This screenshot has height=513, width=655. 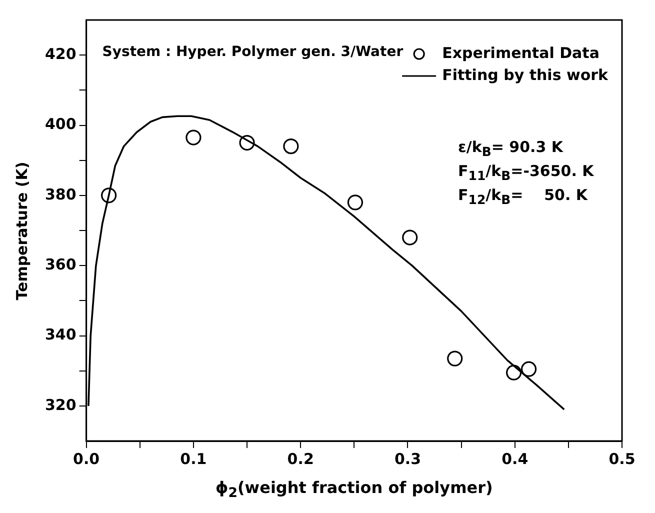 What do you see at coordinates (60, 194) in the screenshot?
I see `y-tick-label: 380` at bounding box center [60, 194].